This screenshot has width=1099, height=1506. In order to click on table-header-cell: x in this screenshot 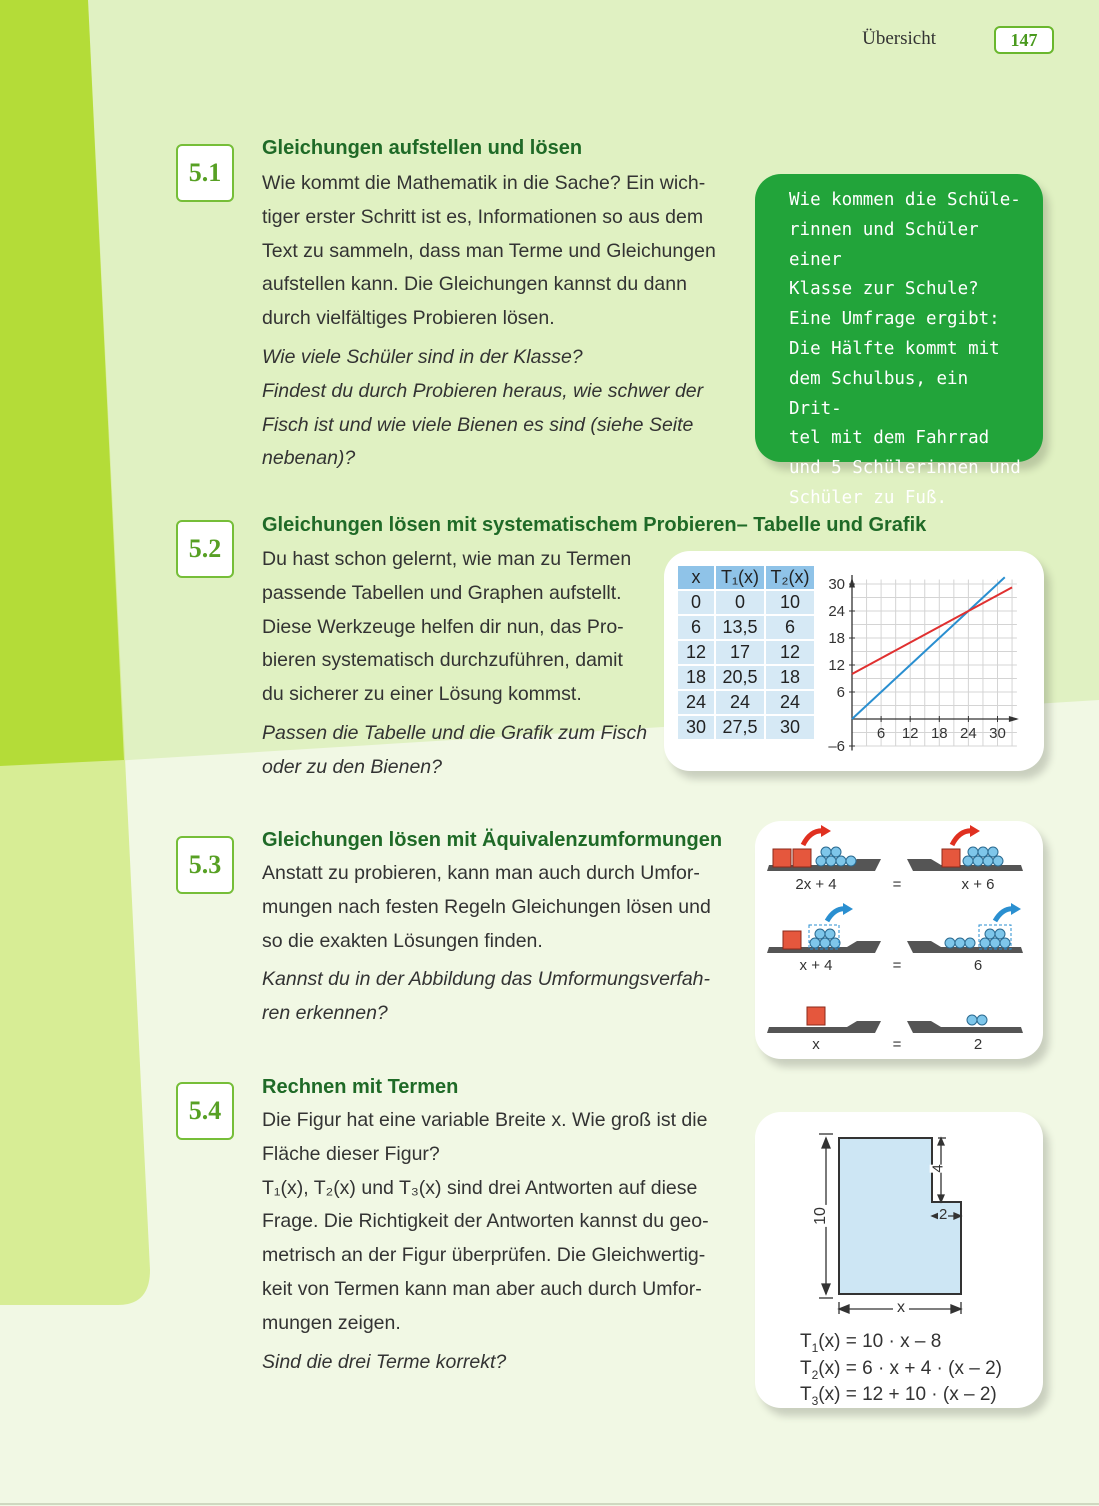, I will do `click(696, 577)`.